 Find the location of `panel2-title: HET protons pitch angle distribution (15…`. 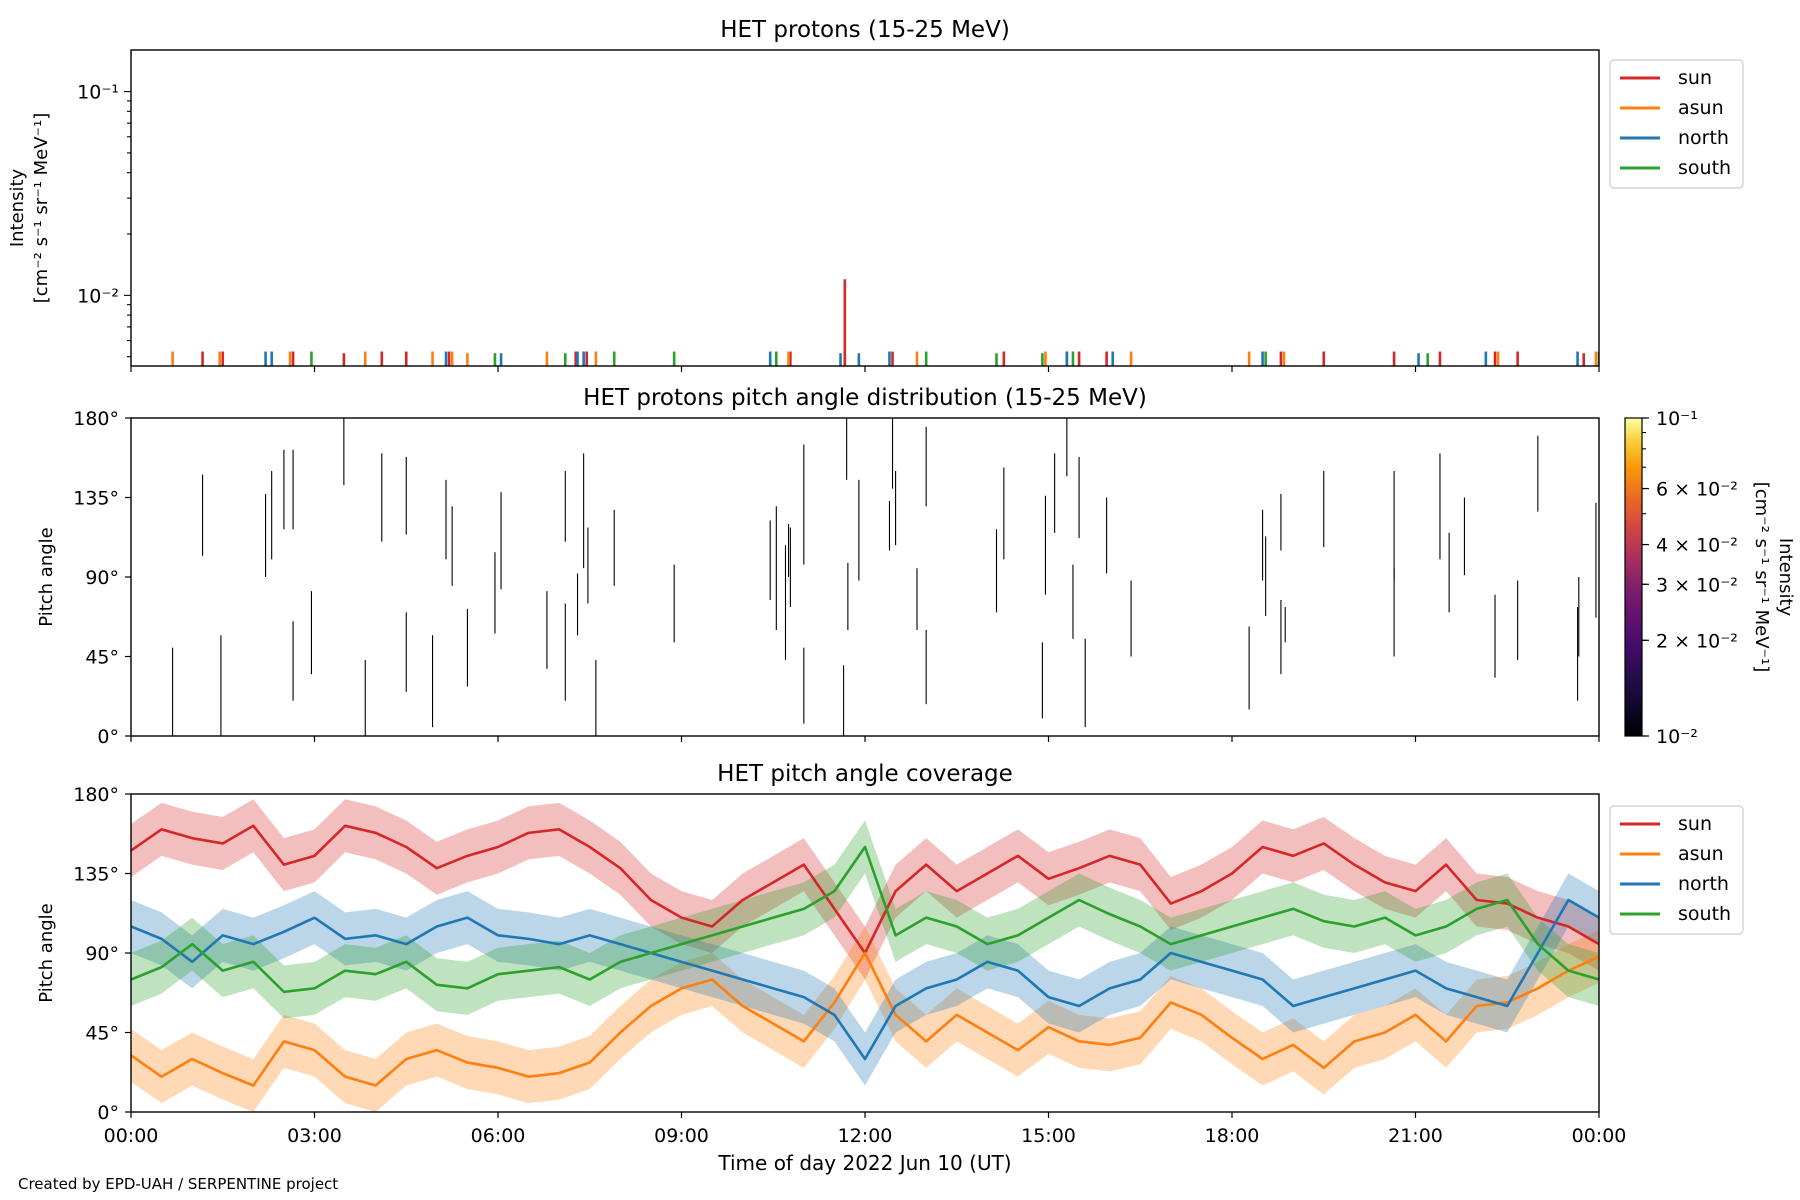

panel2-title: HET protons pitch angle distribution (15… is located at coordinates (865, 398).